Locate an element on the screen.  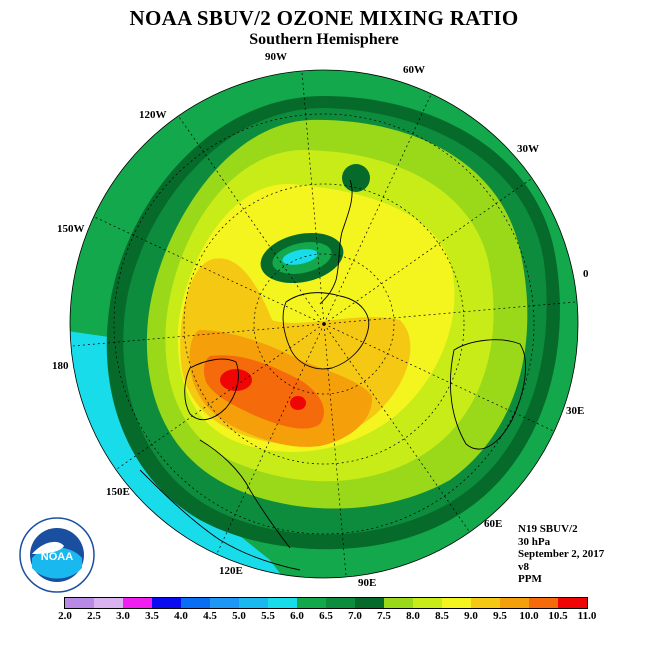
lon-label-120e: 120E is located at coordinates (231, 571).